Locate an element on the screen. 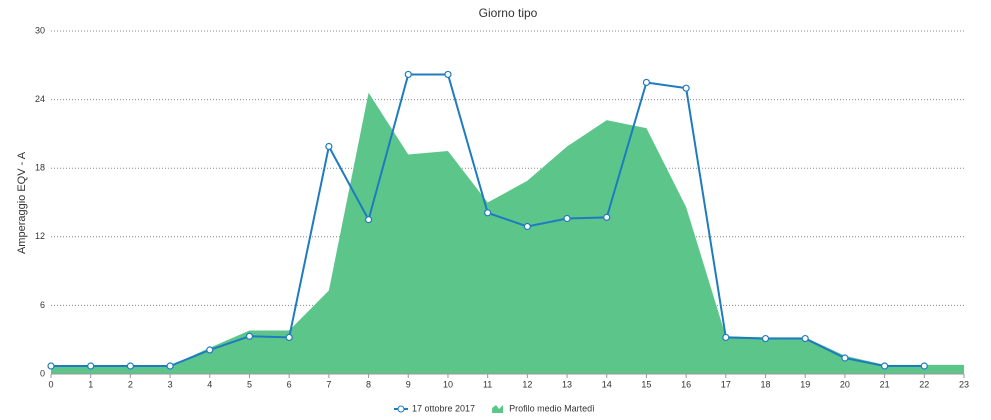 The height and width of the screenshot is (420, 991). x-tick-label: 2 is located at coordinates (130, 384).